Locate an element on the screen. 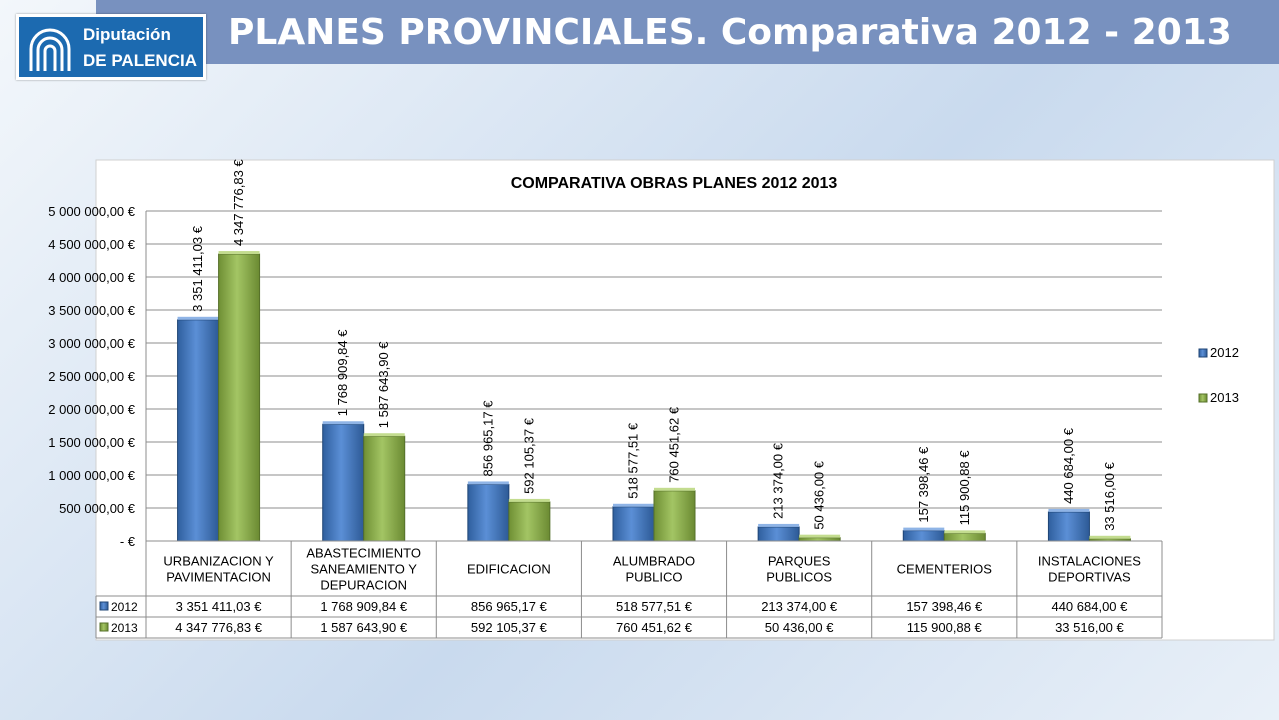 This screenshot has width=1279, height=720. category-label-4: PARQUES is located at coordinates (799, 561).